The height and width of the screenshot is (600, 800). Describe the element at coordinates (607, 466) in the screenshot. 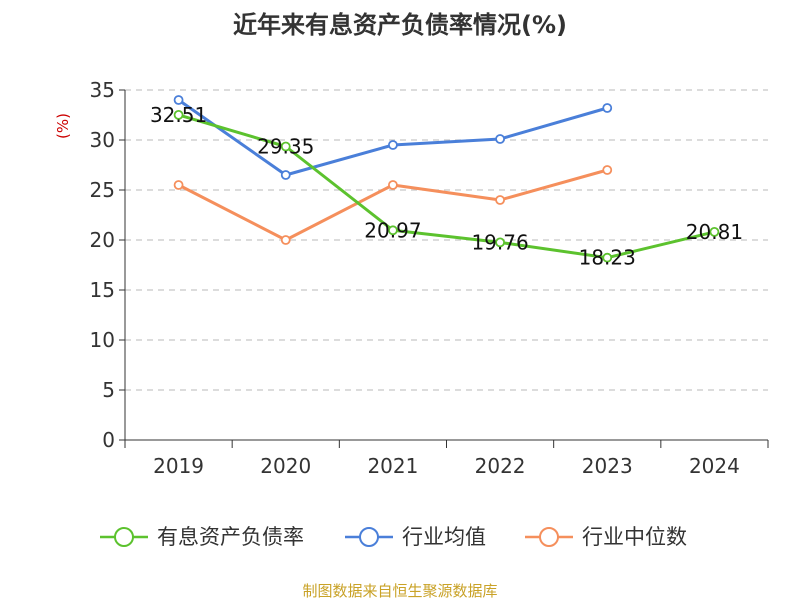

I see `x-tick-label: 2023` at that location.